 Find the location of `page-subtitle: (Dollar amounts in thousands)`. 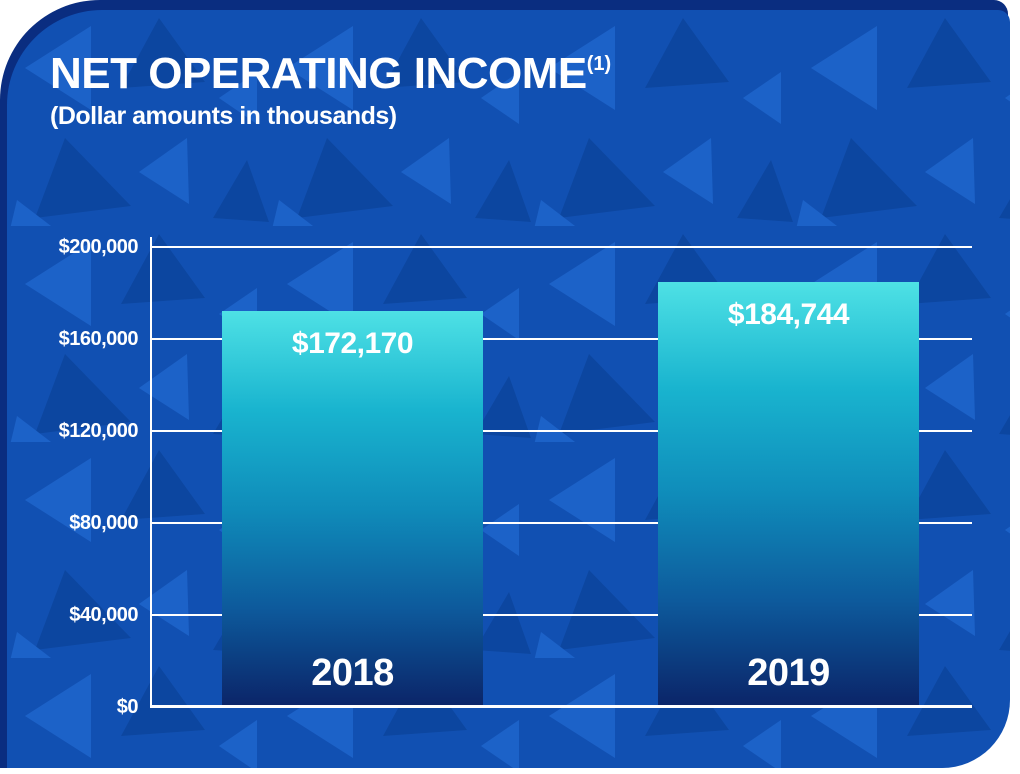

page-subtitle: (Dollar amounts in thousands) is located at coordinates (223, 116).